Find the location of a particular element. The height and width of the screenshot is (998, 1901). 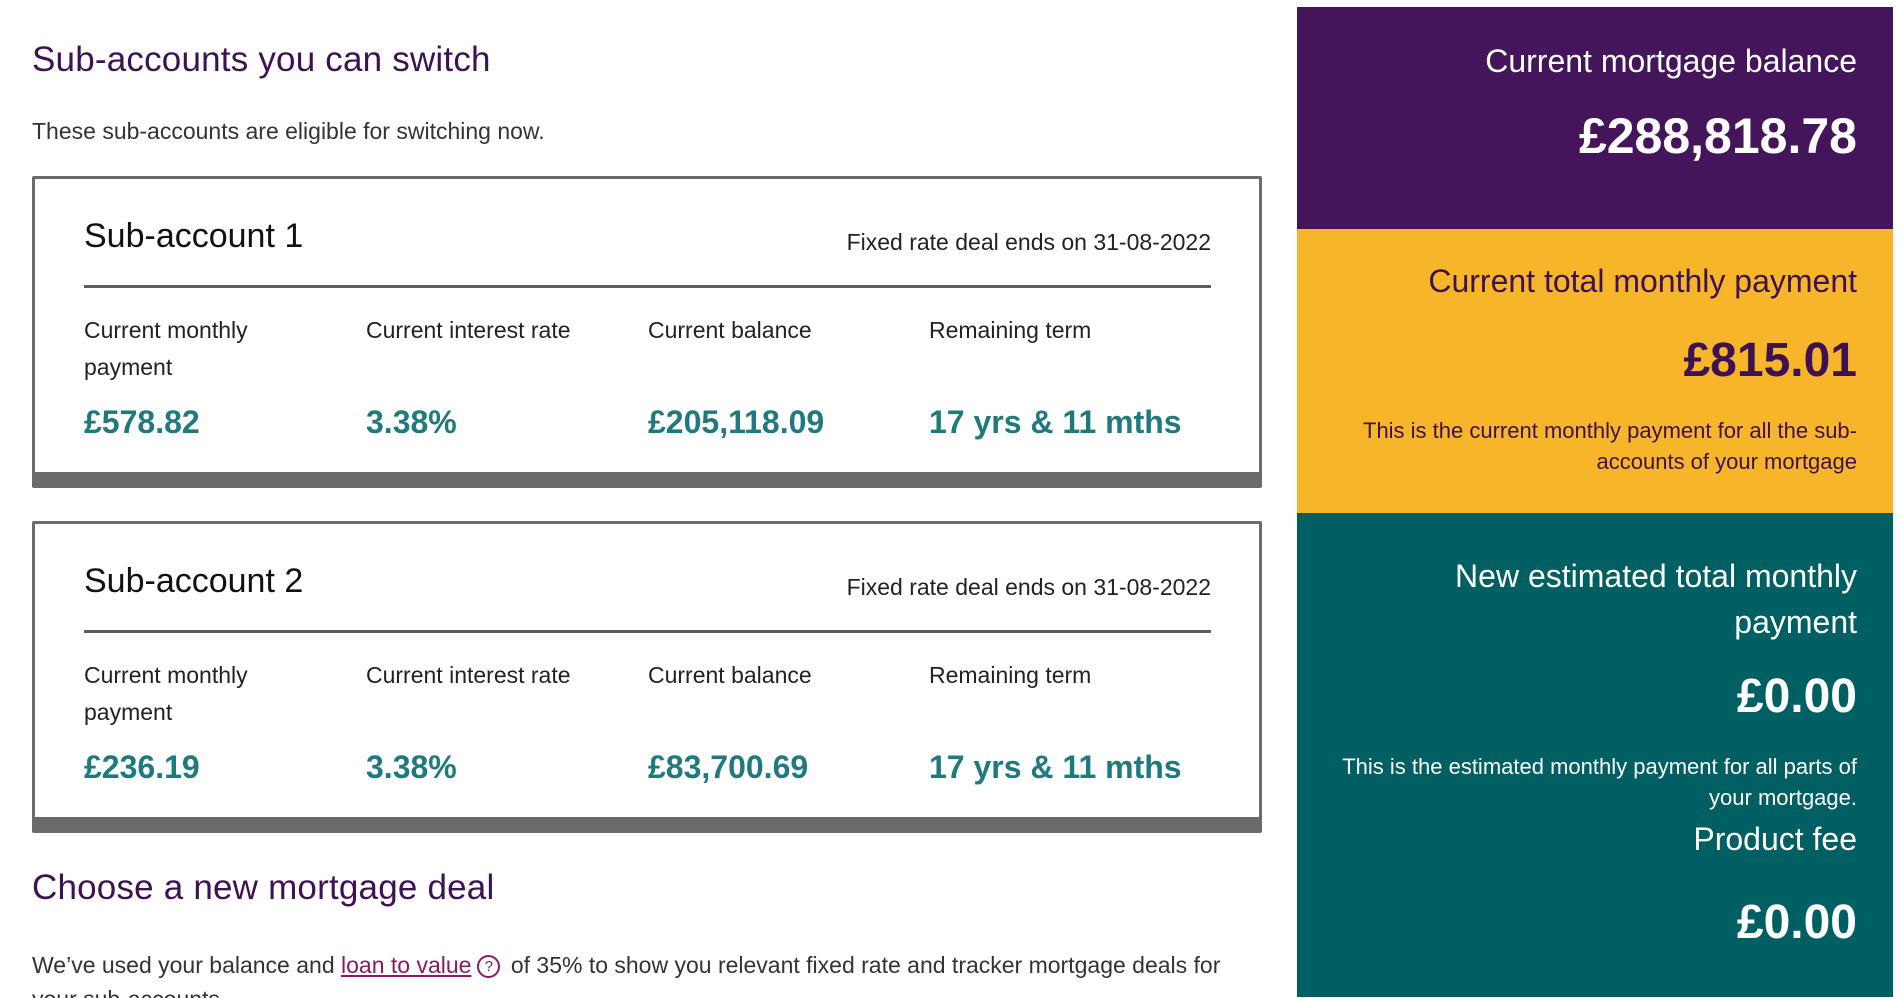

product-fee-label: Product fee is located at coordinates (1775, 839).